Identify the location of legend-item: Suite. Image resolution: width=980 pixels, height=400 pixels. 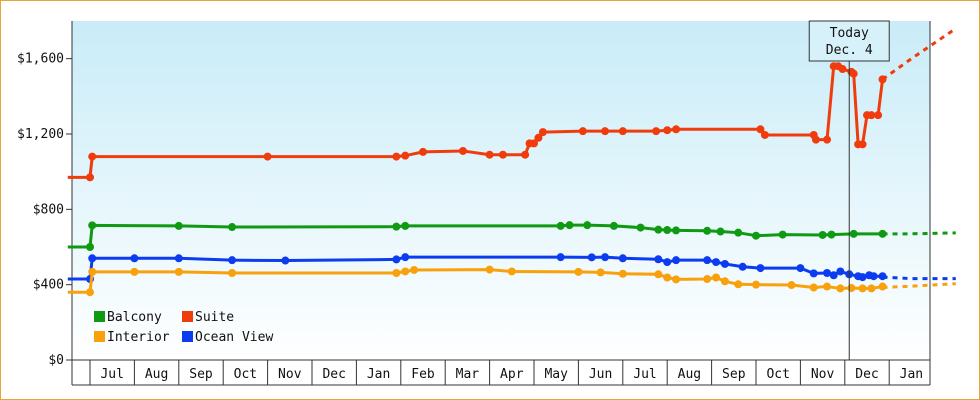
(208, 317).